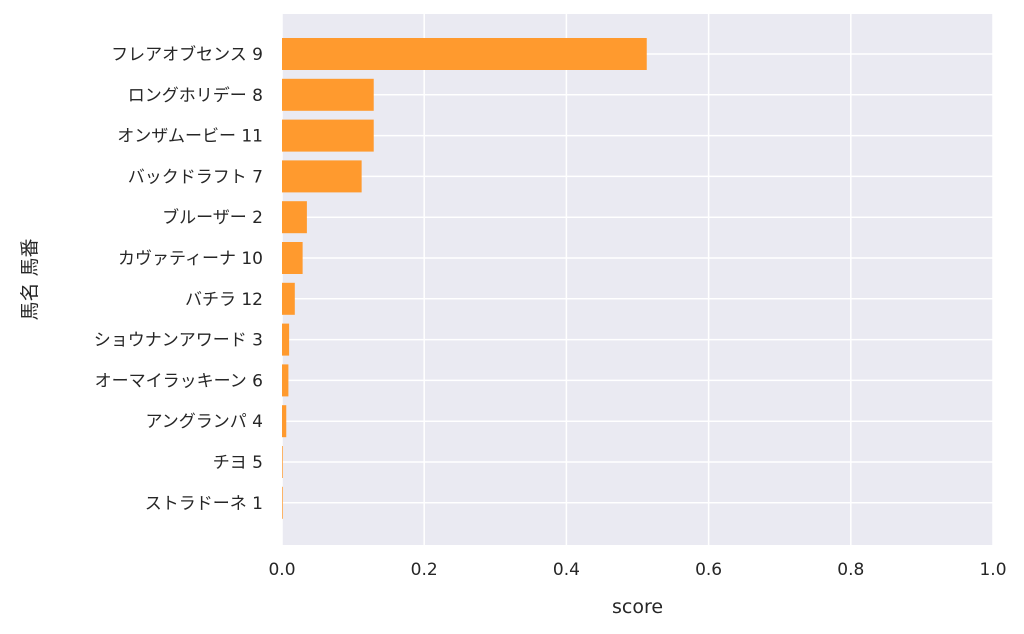 The height and width of the screenshot is (634, 1024). Describe the element at coordinates (212, 217) in the screenshot. I see `y-tick-label: ブルーザー 2` at that location.